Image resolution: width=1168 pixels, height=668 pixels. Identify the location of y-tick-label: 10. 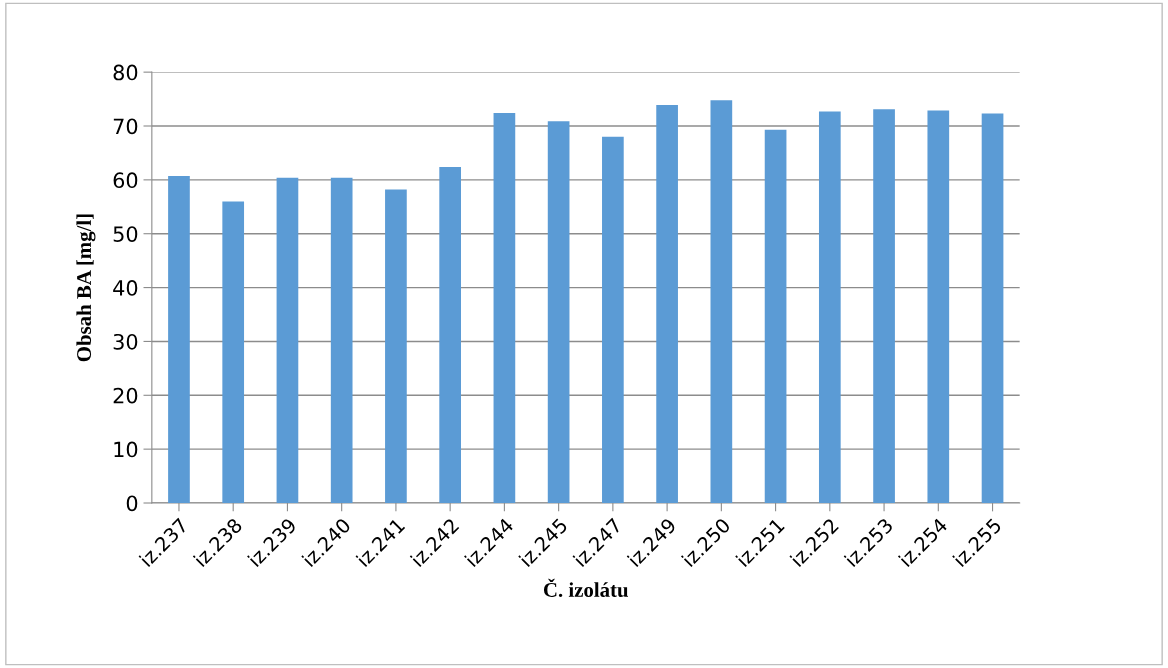
(126, 449).